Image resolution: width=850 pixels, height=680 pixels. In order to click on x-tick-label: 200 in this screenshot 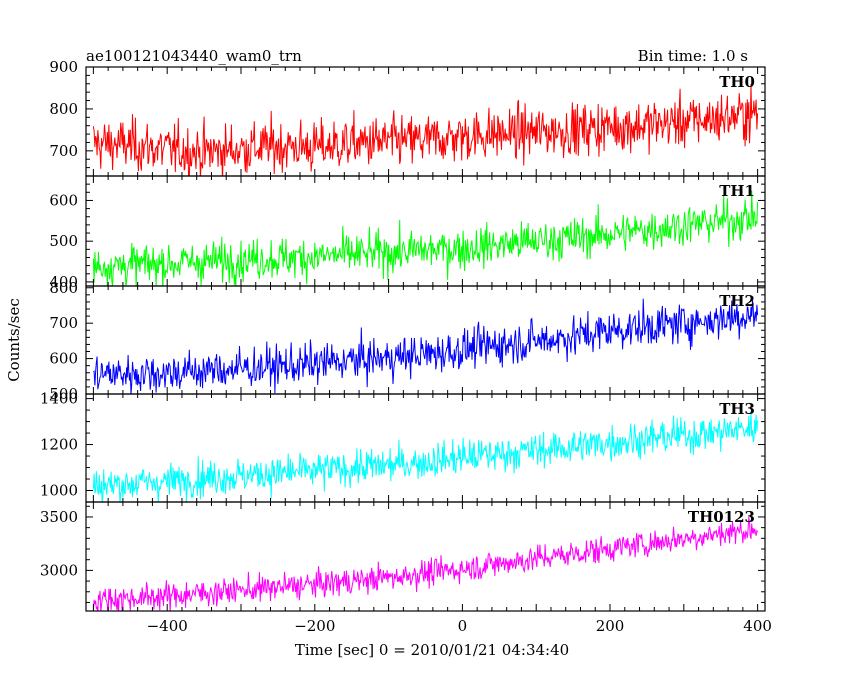, I will do `click(610, 626)`.